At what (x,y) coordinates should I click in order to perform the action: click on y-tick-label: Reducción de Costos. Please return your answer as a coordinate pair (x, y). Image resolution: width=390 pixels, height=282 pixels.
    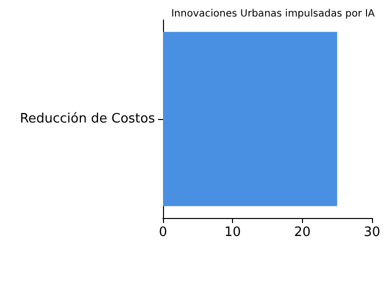
    Looking at the image, I should click on (88, 119).